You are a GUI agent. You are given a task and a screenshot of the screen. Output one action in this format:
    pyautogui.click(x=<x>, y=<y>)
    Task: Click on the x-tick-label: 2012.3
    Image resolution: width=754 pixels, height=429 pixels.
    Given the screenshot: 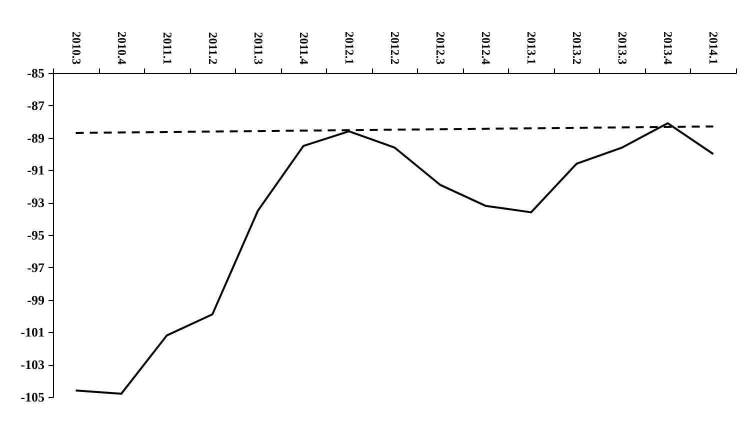 What is the action you would take?
    pyautogui.click(x=441, y=48)
    